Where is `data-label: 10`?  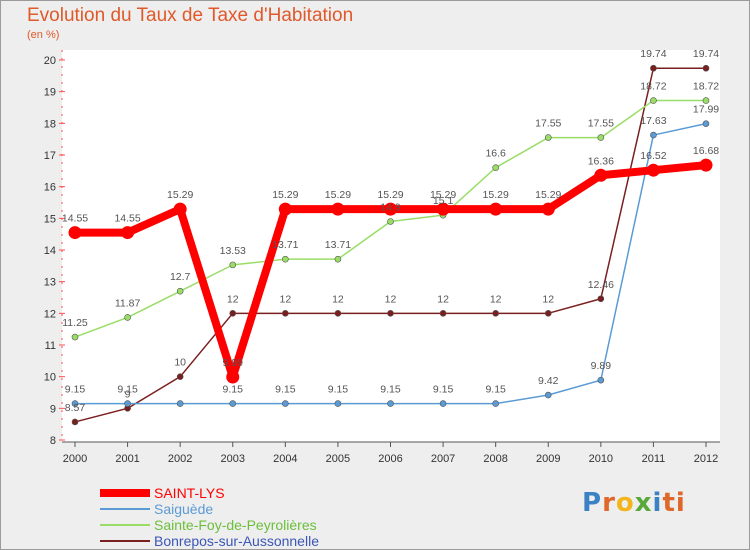
data-label: 10 is located at coordinates (180, 363).